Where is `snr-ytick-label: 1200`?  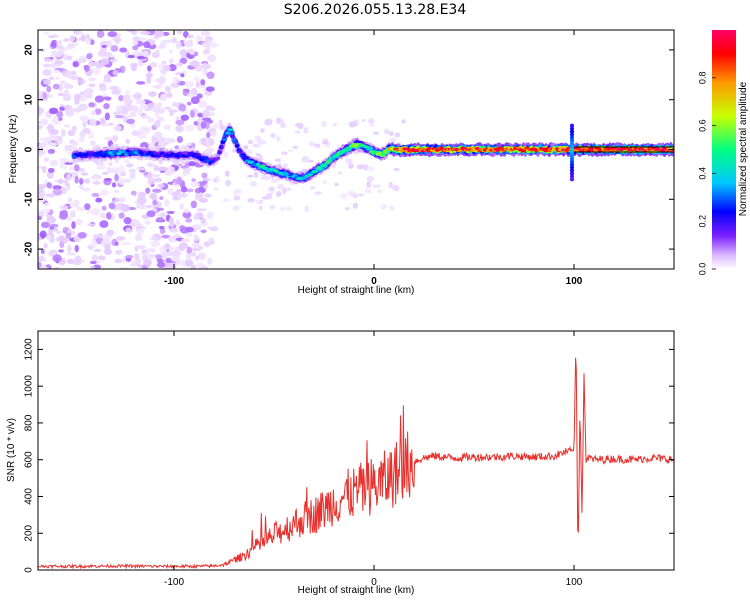 snr-ytick-label: 1200 is located at coordinates (29, 349).